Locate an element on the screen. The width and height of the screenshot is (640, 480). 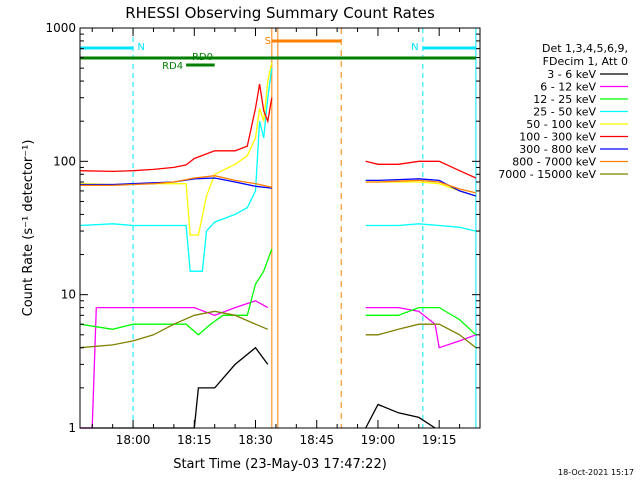
legend-label: 25 - 50 keV is located at coordinates (564, 112).